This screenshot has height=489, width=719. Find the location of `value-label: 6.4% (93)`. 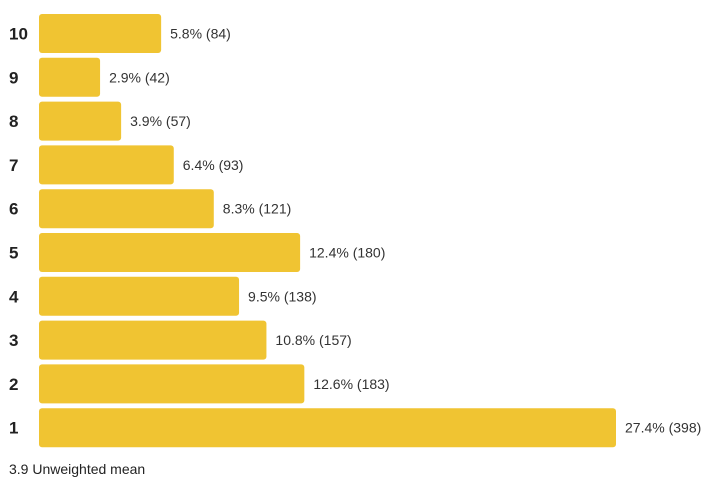

value-label: 6.4% (93) is located at coordinates (213, 165).